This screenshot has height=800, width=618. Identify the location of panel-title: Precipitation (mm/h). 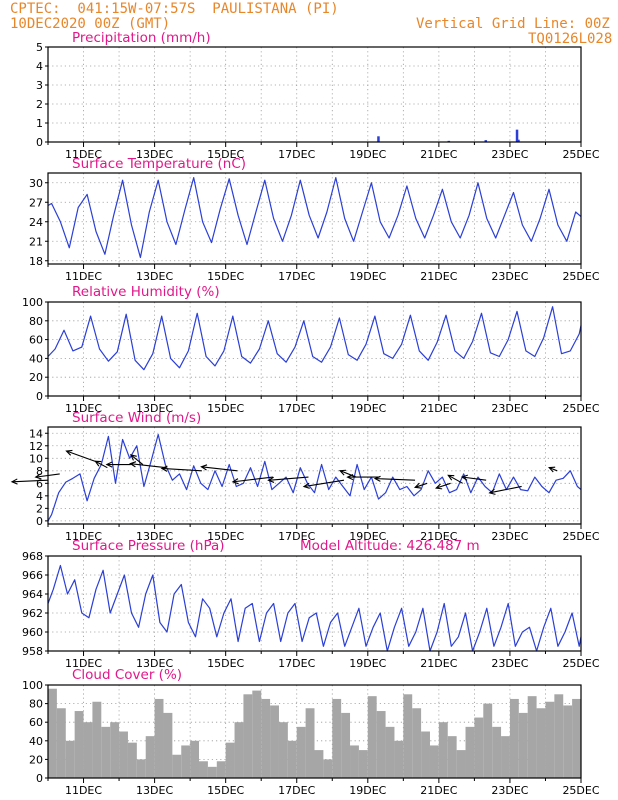
(141, 38).